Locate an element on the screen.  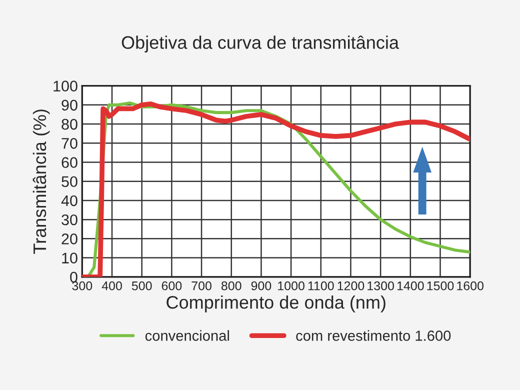
x-tick-label: 1000 is located at coordinates (291, 285).